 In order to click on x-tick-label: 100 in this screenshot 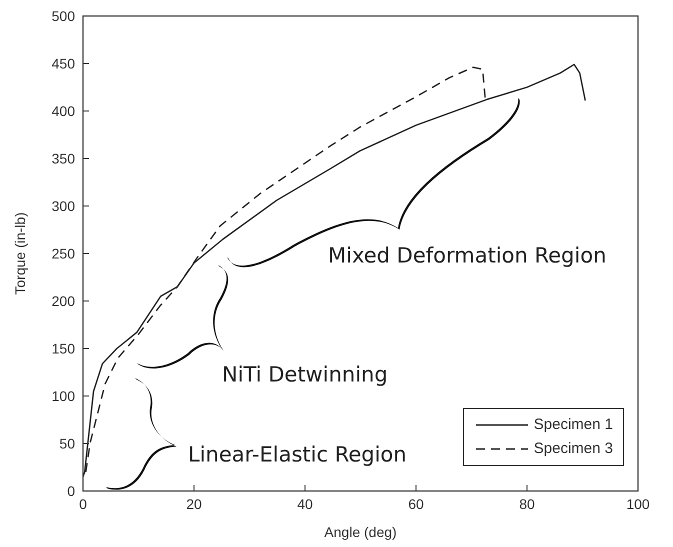, I will do `click(638, 504)`.